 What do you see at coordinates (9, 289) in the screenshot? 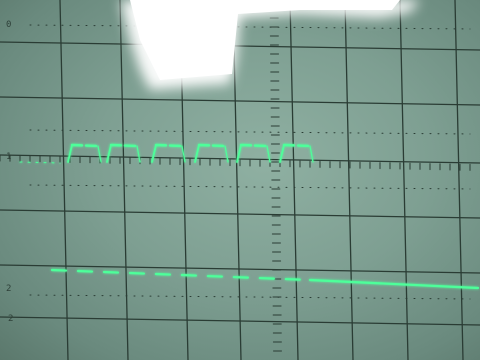
I see `left-marker-ch2: 2` at bounding box center [9, 289].